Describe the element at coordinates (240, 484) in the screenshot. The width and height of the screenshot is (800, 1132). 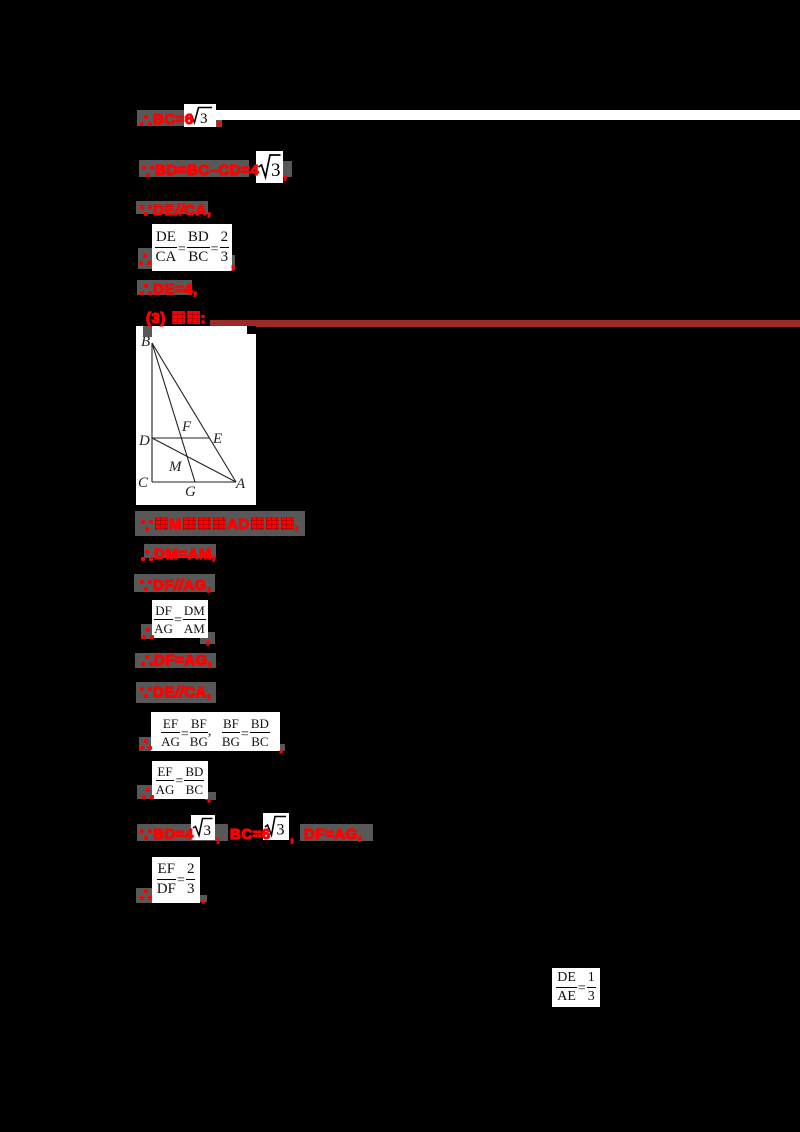
I see `svg-text: A` at that location.